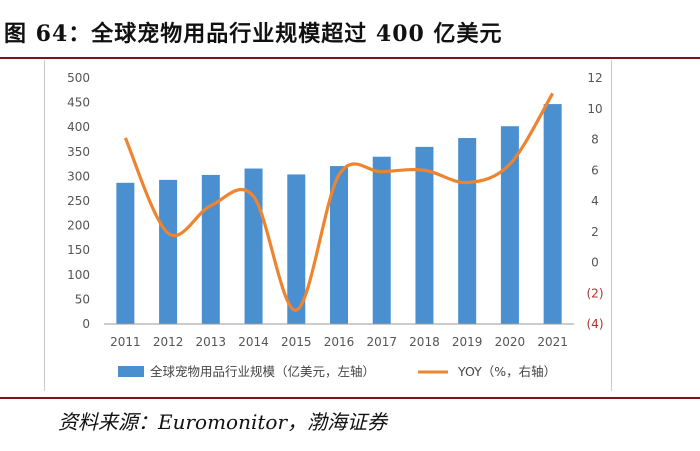 Image resolution: width=700 pixels, height=451 pixels. What do you see at coordinates (78, 103) in the screenshot?
I see `left-tick-label: 450` at bounding box center [78, 103].